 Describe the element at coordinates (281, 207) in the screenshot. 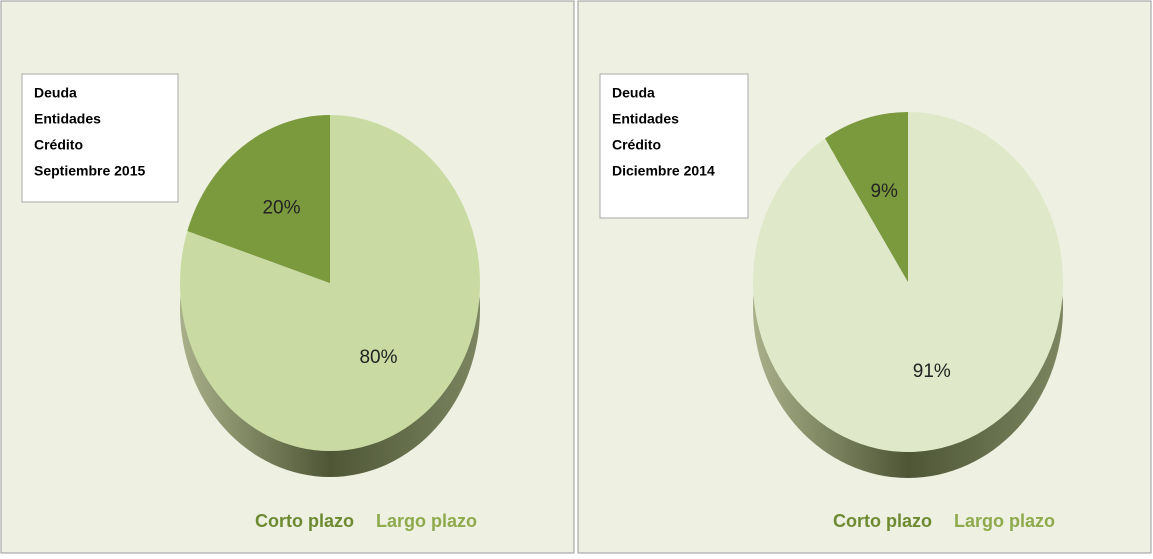

I see `data-label: 20%` at that location.